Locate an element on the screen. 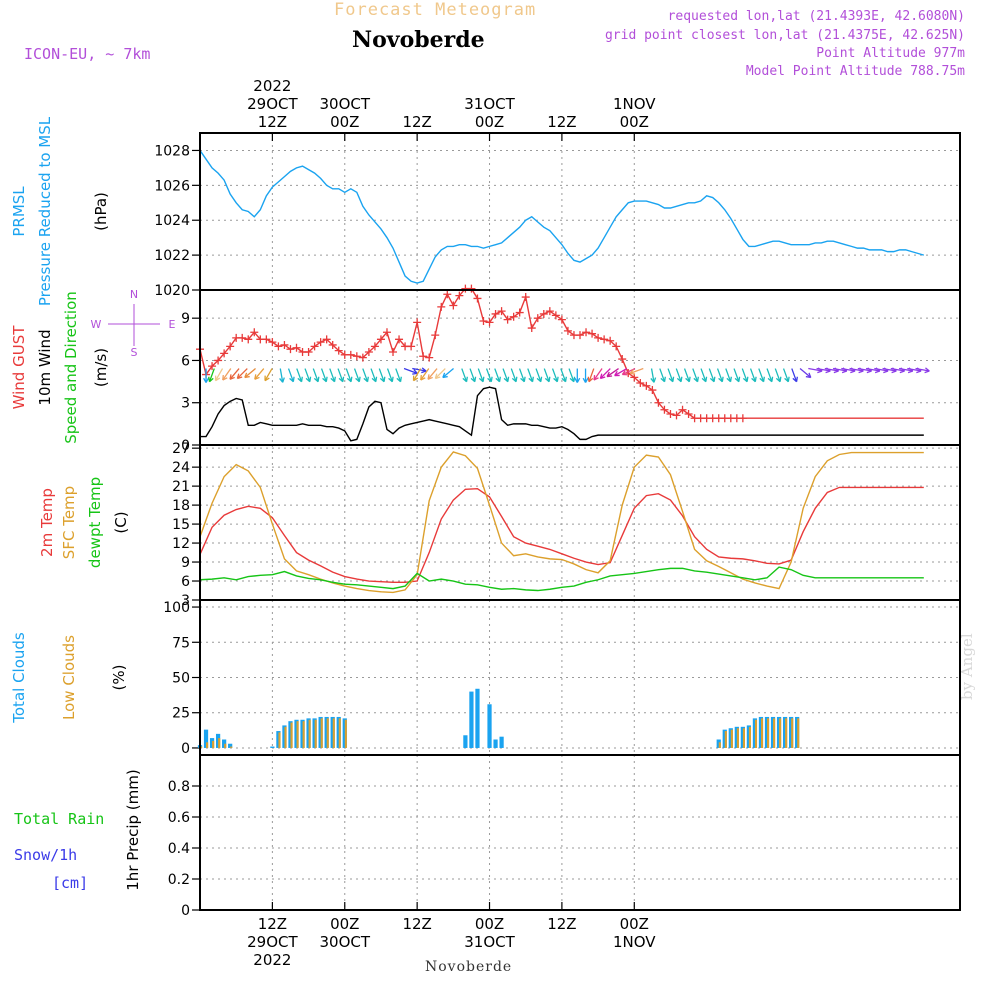 The width and height of the screenshot is (1000, 1000). y-tick-label: 1026 is located at coordinates (172, 186).